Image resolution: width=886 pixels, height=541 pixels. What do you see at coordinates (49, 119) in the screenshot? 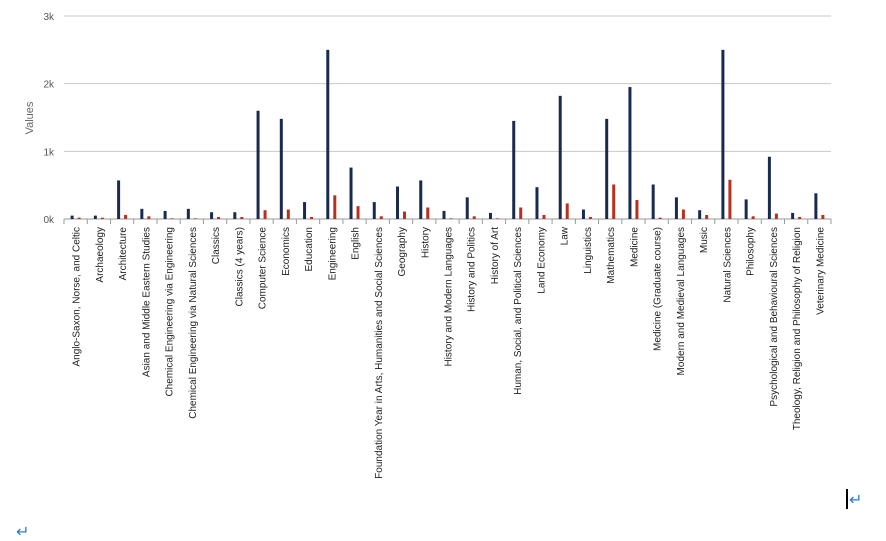
I see `y-axis-tick-labels: 0k 1k 2k 3k` at bounding box center [49, 119].